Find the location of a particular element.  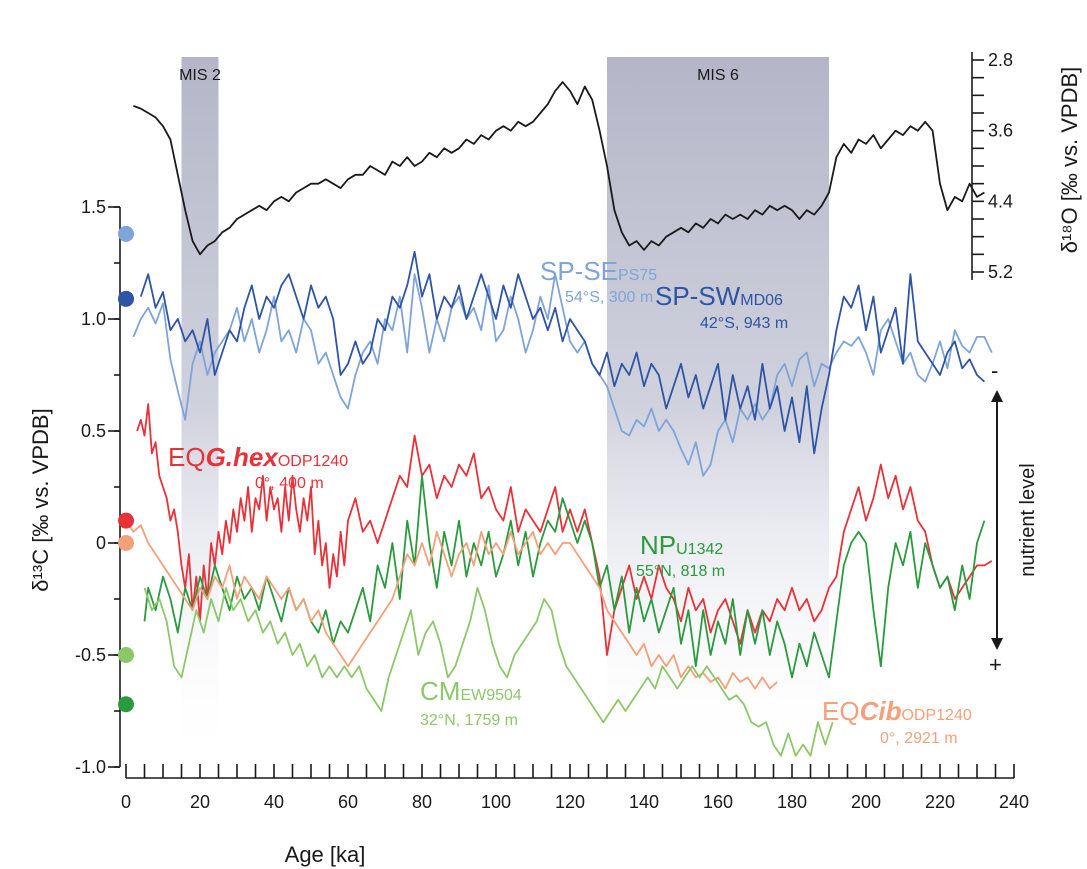

series-label-2: SP-SWMD06 is located at coordinates (719, 296).